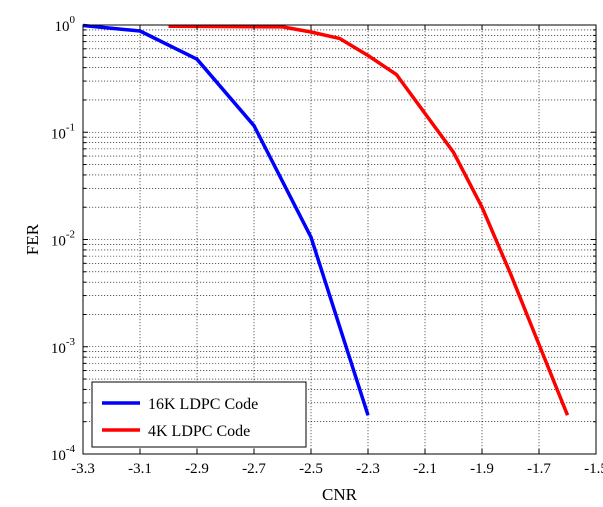 This screenshot has height=507, width=603. I want to click on x-tick-label: -2.5, so click(311, 469).